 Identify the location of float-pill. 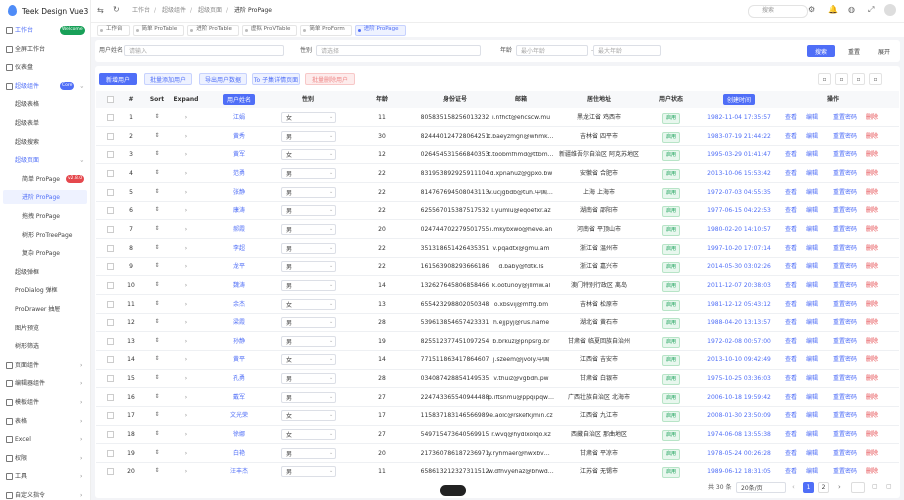
(453, 490).